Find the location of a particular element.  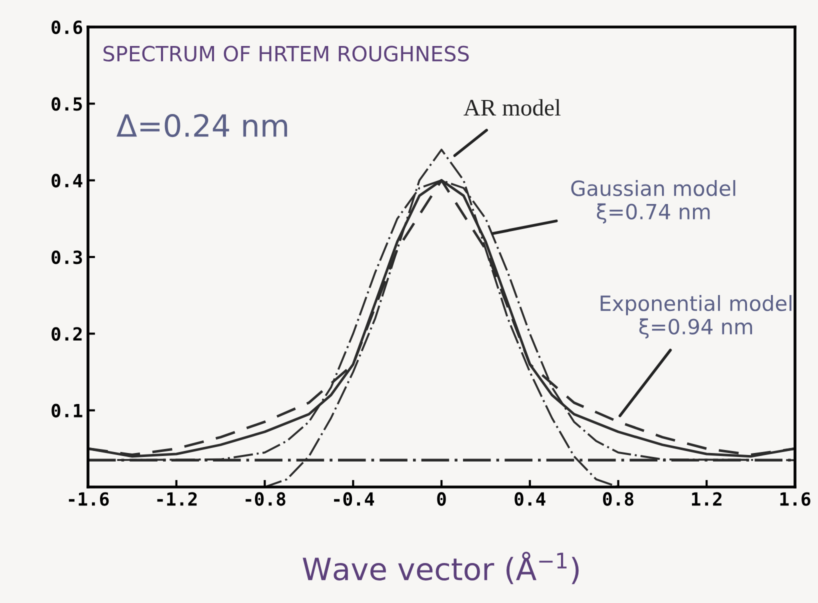

y-tick-label: 0.1 is located at coordinates (67, 411).